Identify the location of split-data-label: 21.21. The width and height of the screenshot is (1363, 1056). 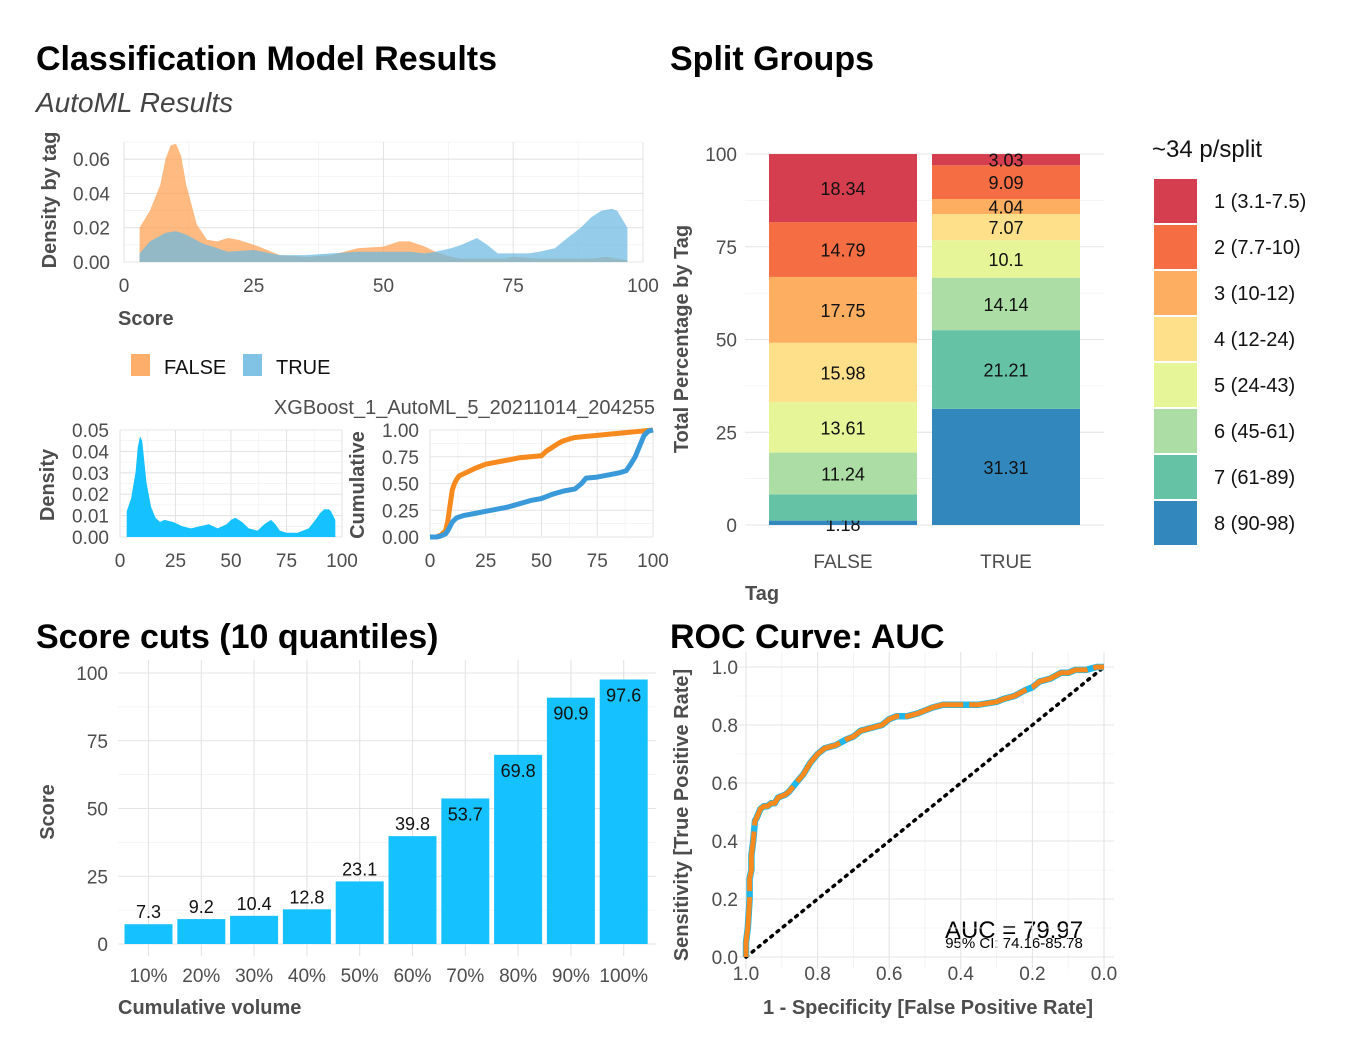
(1005, 370).